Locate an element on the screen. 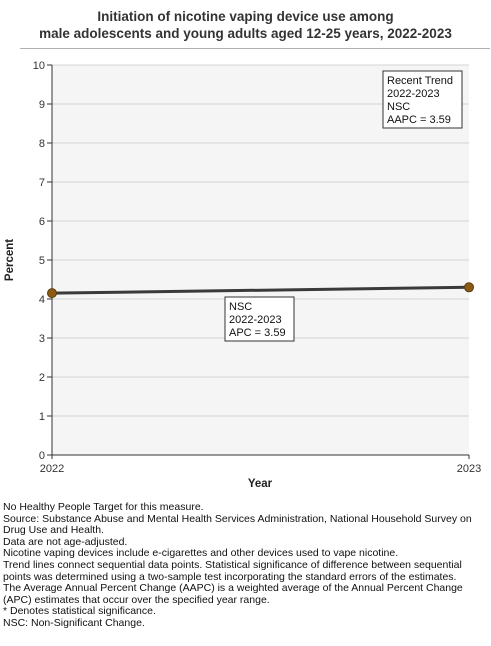  series-line is located at coordinates (260, 290).